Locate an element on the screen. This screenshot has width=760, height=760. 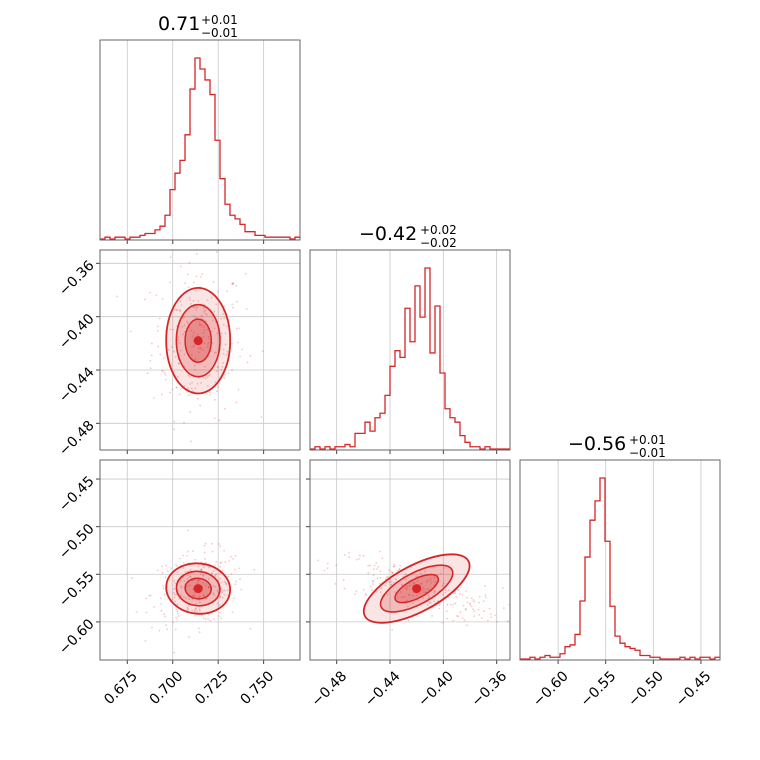
panel-border is located at coordinates (410, 350).